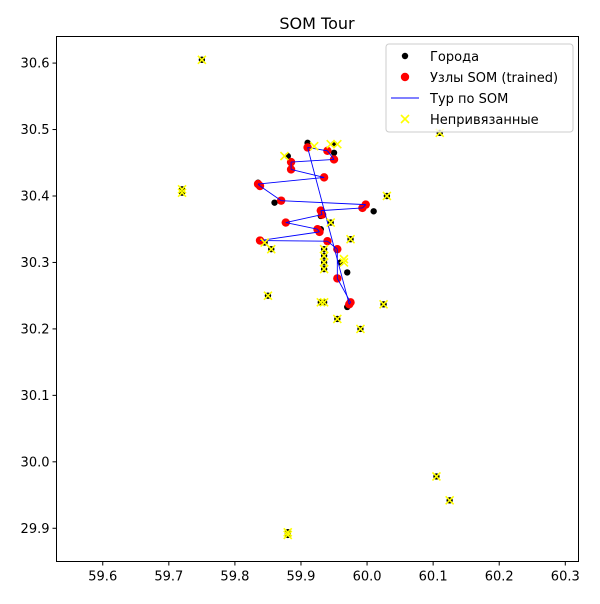 This screenshot has width=600, height=604. I want to click on x-tick-label: 60.3, so click(565, 577).